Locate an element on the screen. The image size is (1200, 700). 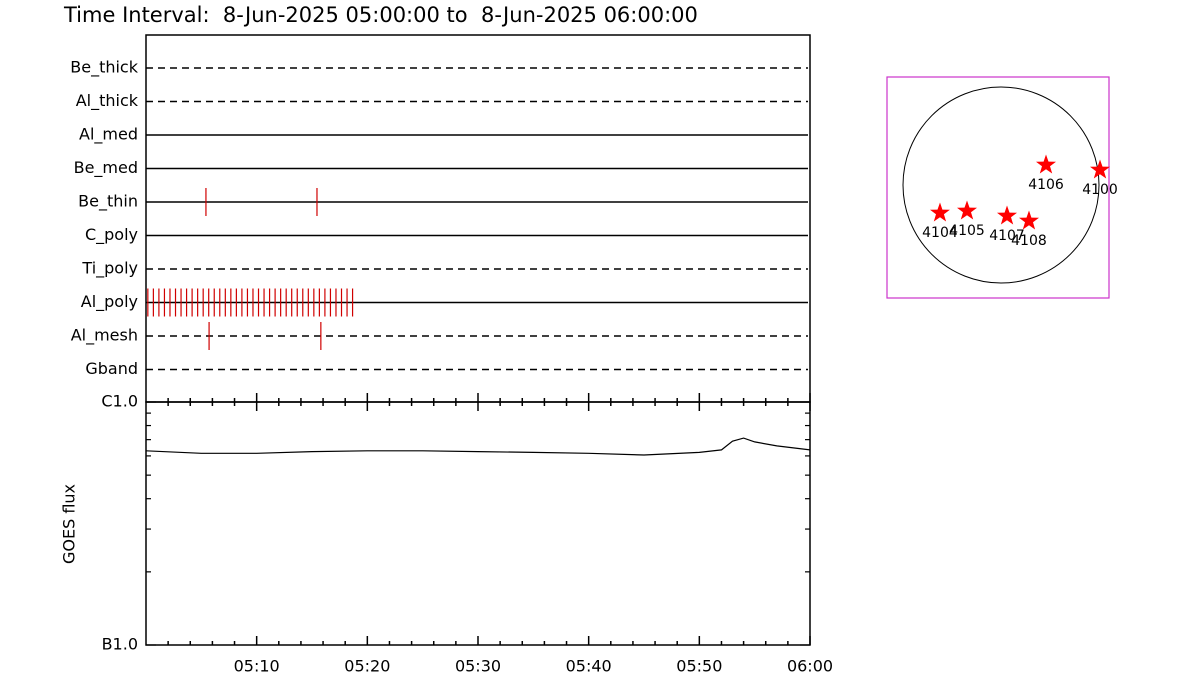
row-label: Ti_poly is located at coordinates (109, 269).